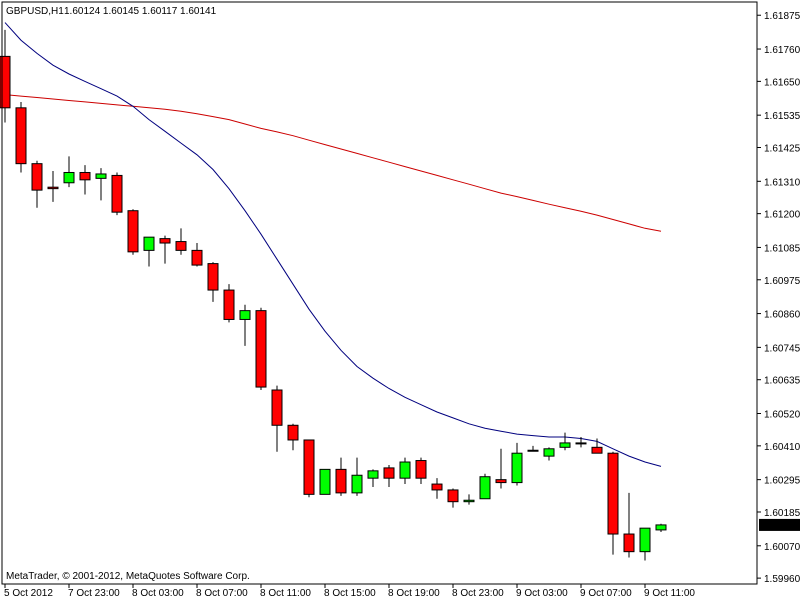  What do you see at coordinates (782, 50) in the screenshot?
I see `price-tick-label: 1.61760` at bounding box center [782, 50].